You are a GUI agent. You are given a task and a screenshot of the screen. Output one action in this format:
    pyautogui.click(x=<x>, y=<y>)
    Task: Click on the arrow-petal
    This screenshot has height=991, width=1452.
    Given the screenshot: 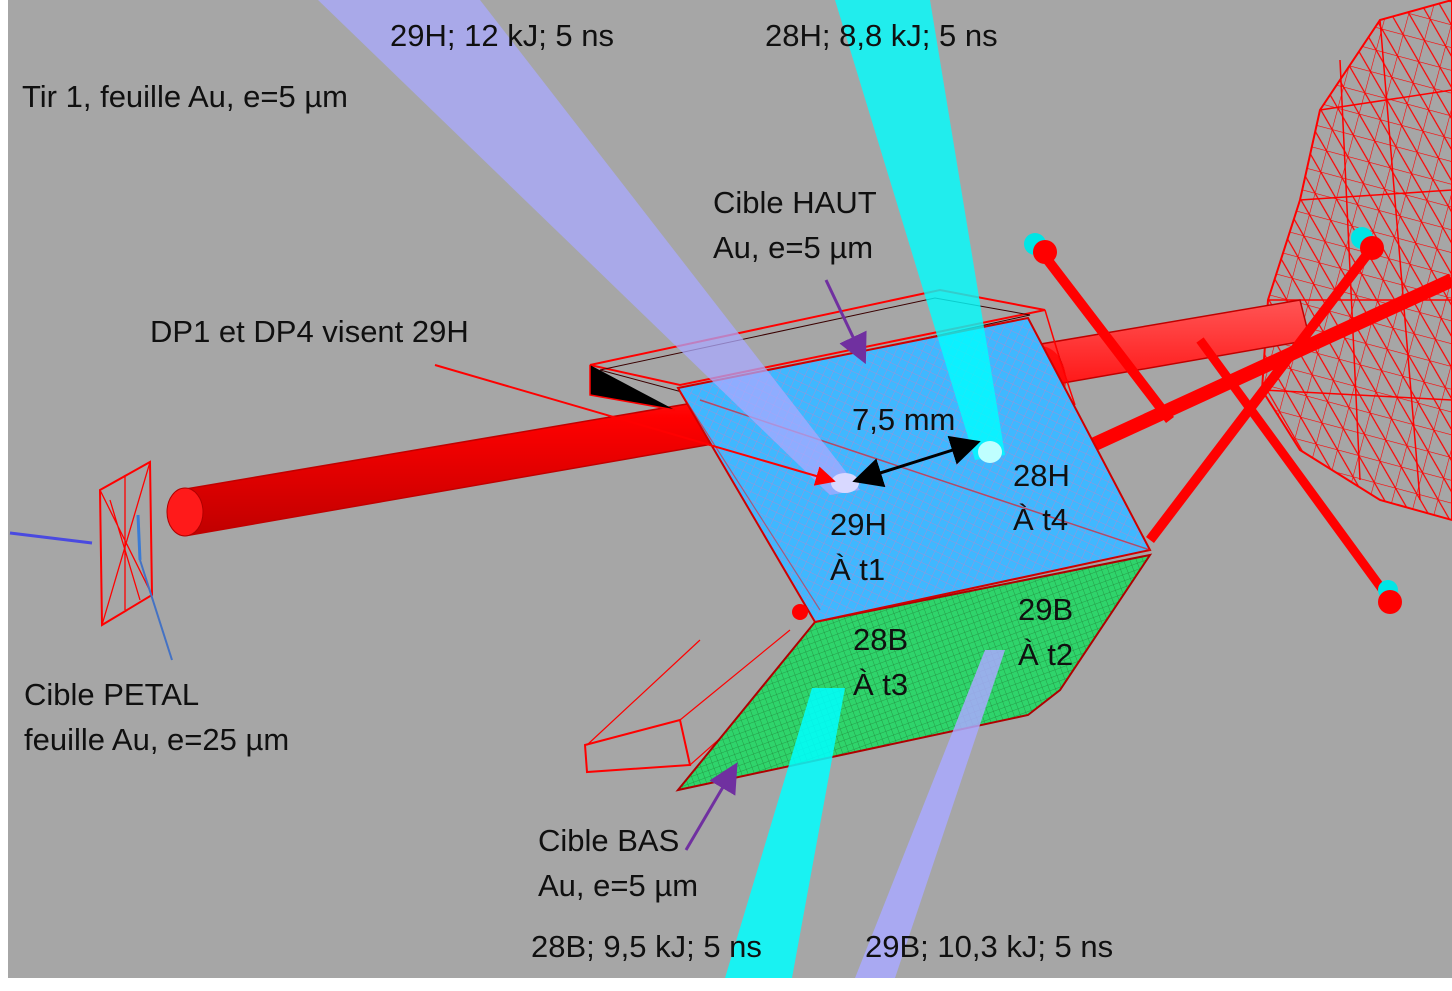 What is the action you would take?
    pyautogui.click(x=156, y=610)
    